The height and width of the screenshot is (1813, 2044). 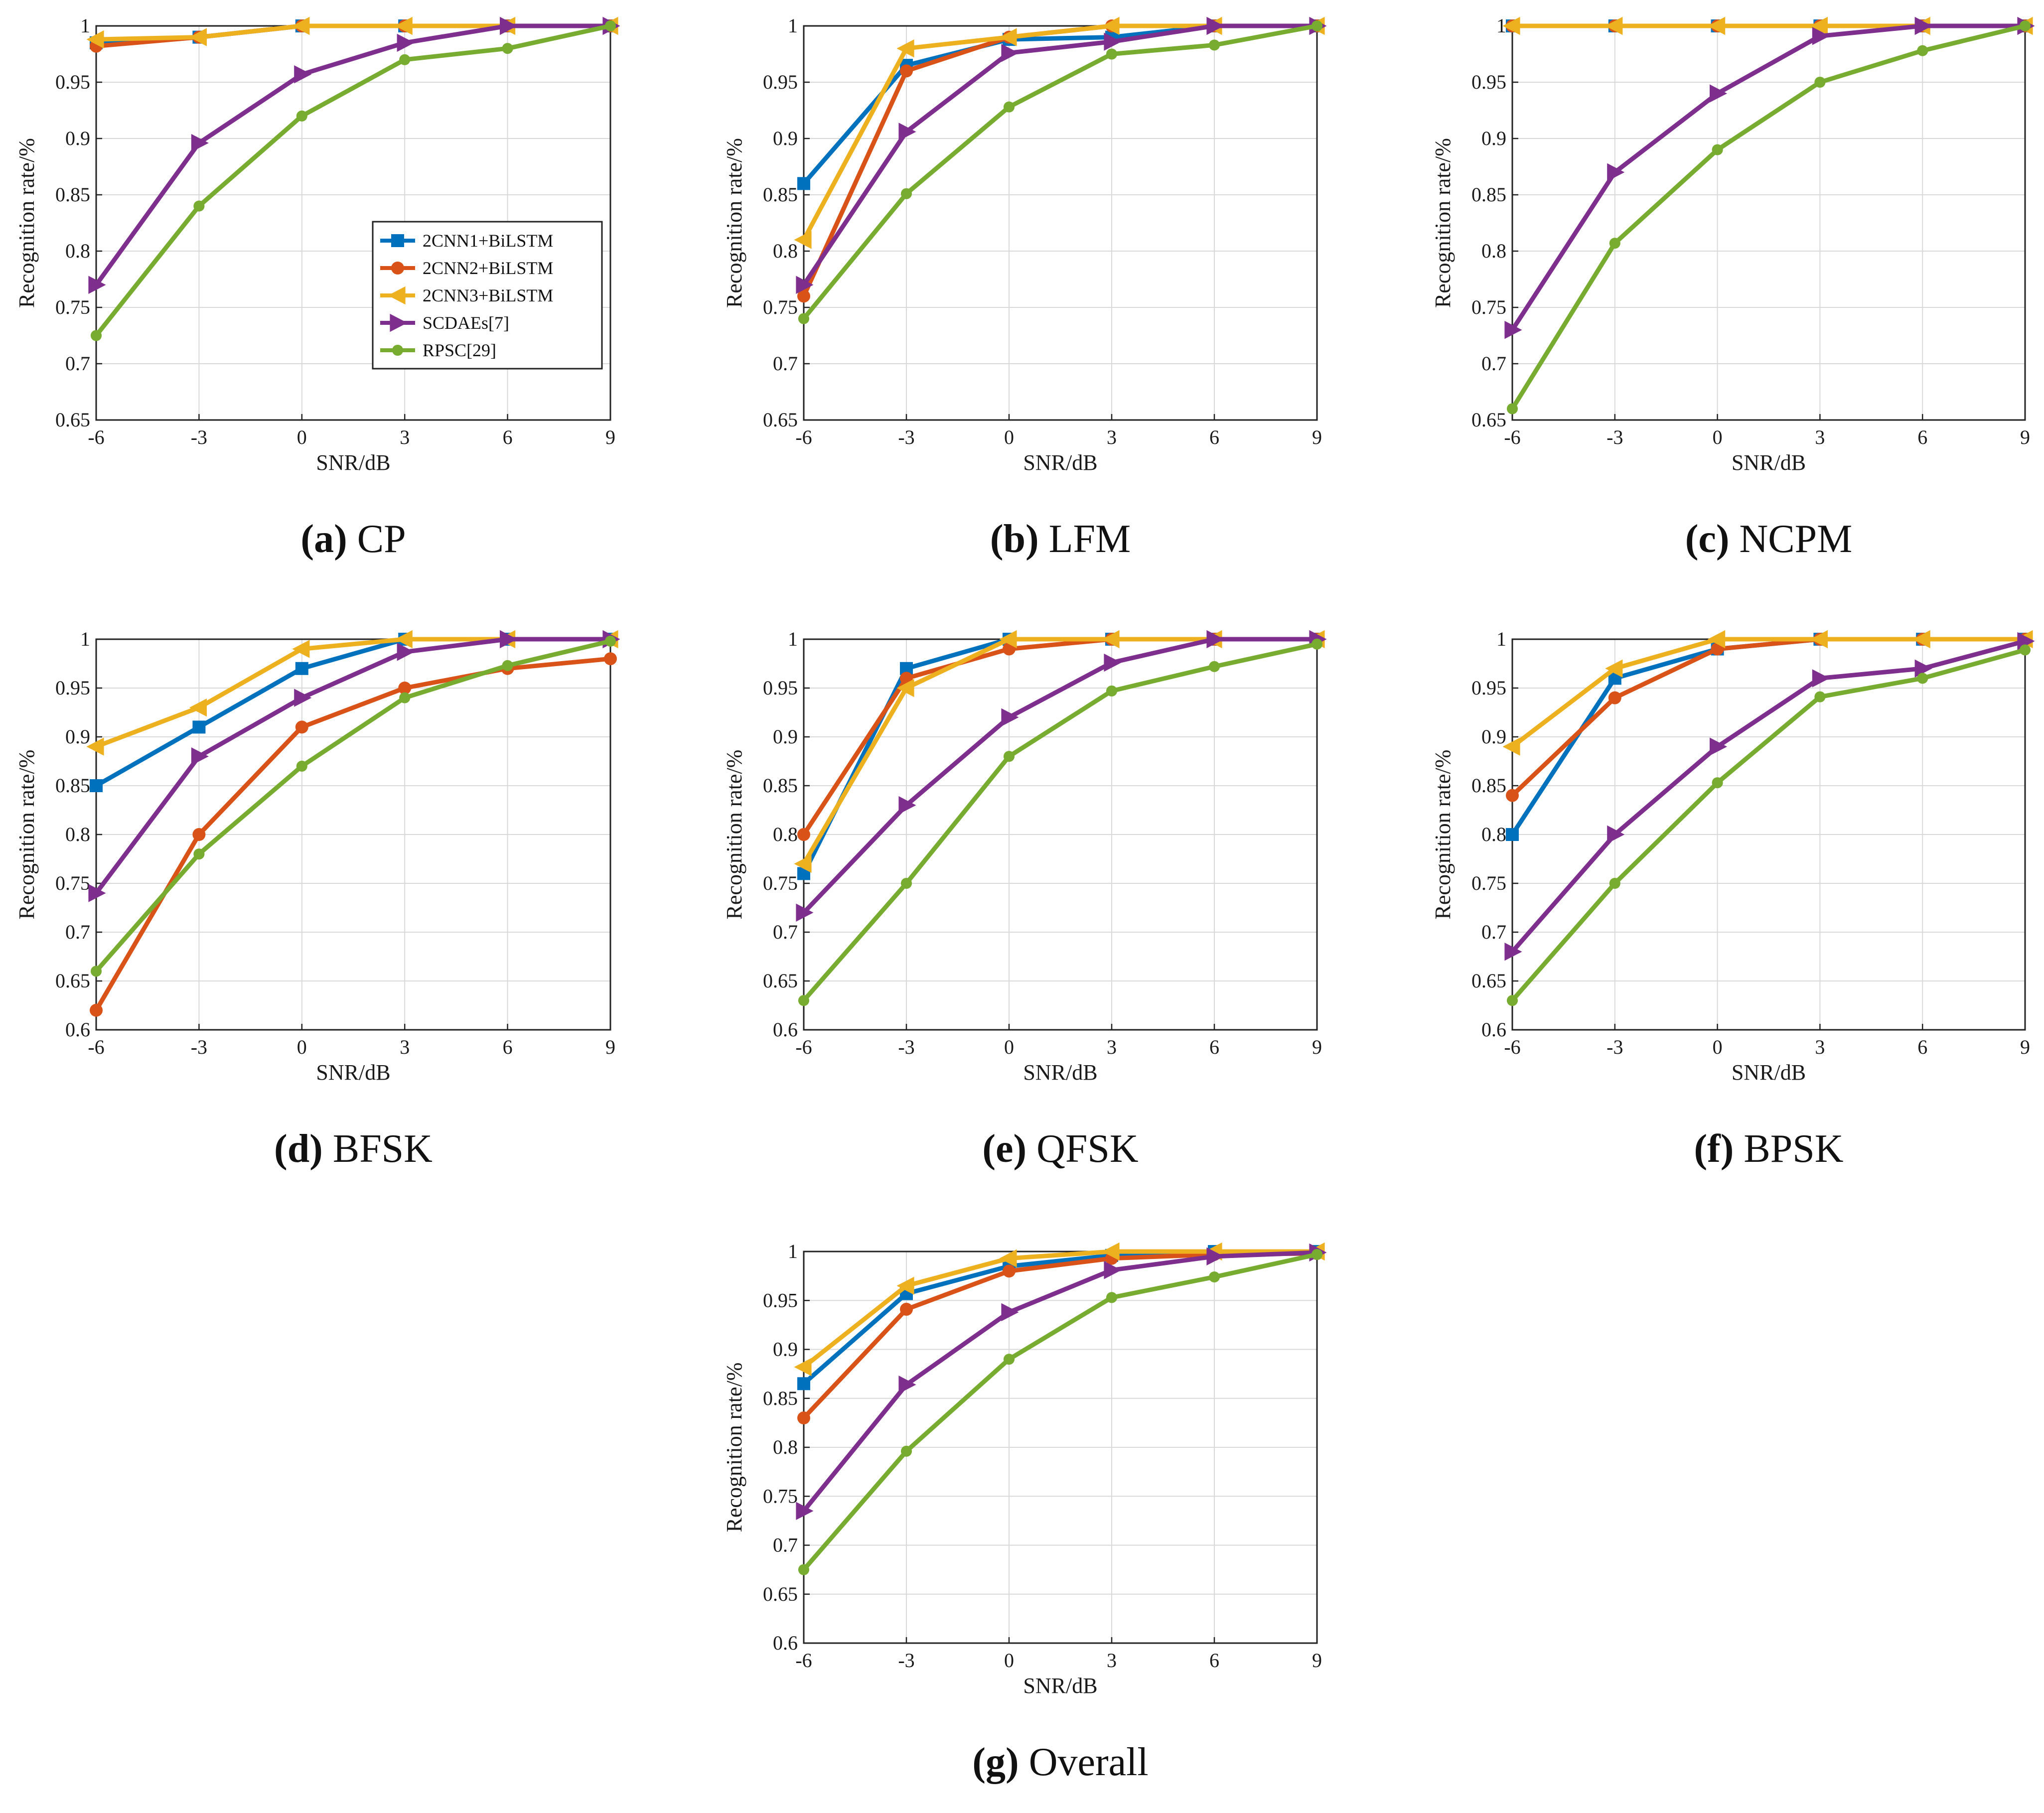 I want to click on y-tick-label: 0.75, so click(x=780, y=1496).